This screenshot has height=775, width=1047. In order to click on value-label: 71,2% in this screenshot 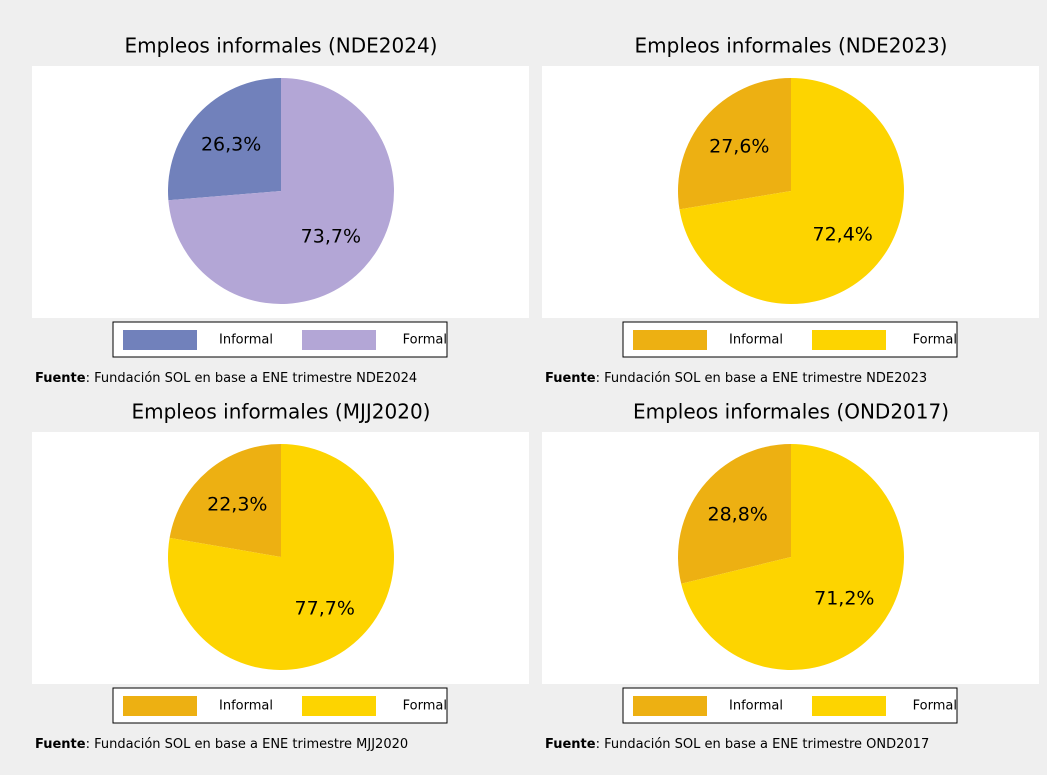, I will do `click(844, 598)`.